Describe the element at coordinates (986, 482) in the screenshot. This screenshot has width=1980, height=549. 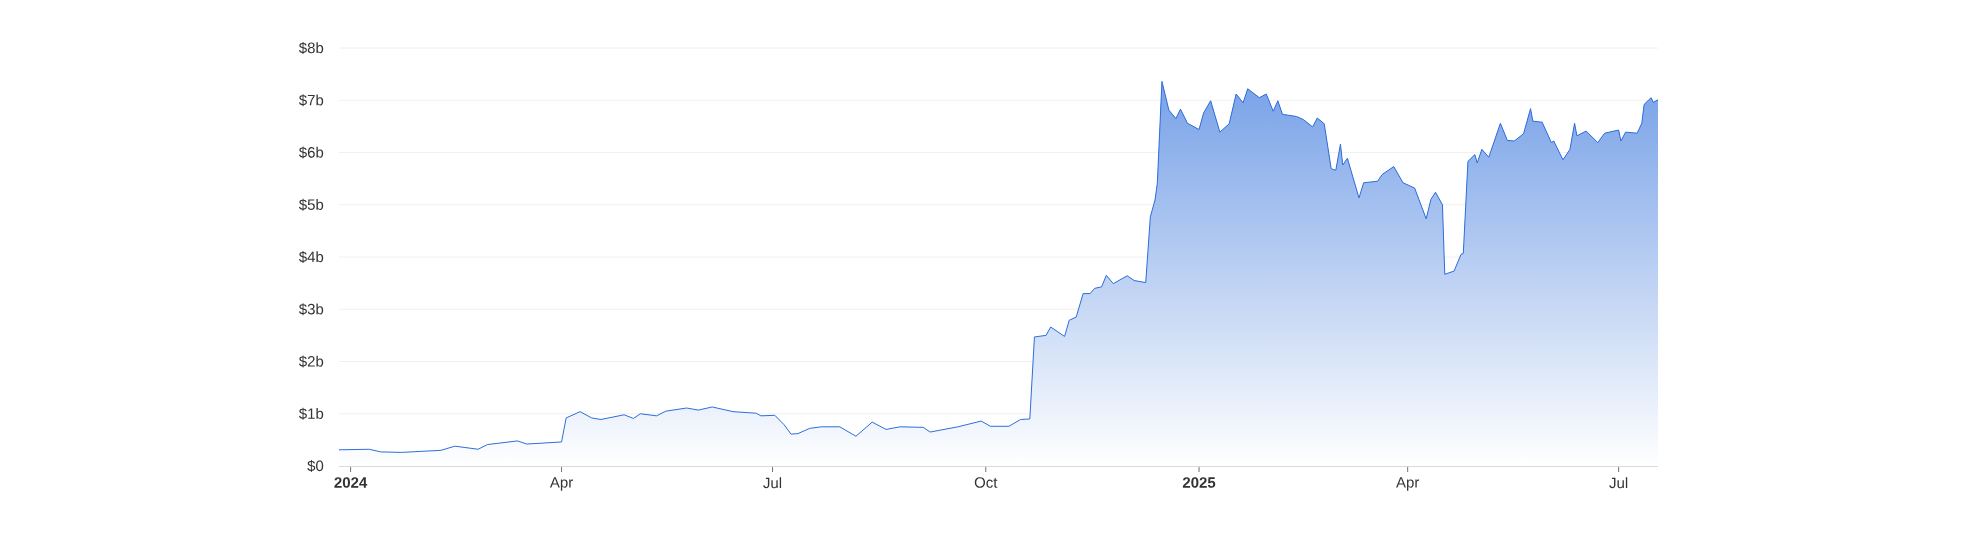
I see `x-tick-label: Oct` at that location.